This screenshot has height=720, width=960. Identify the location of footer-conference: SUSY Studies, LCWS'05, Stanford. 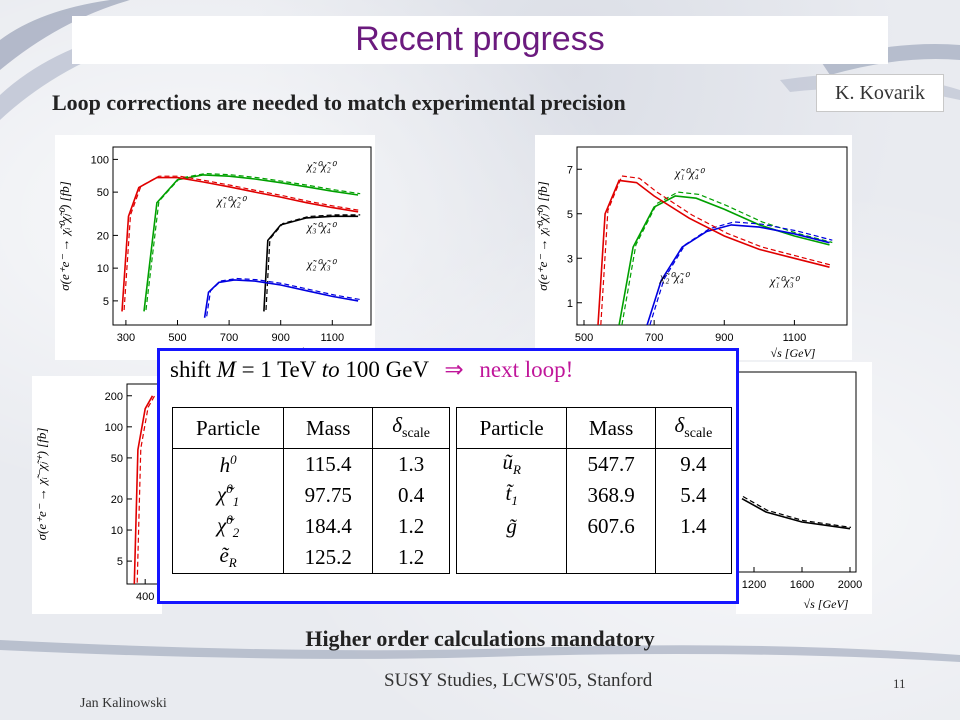
(518, 680).